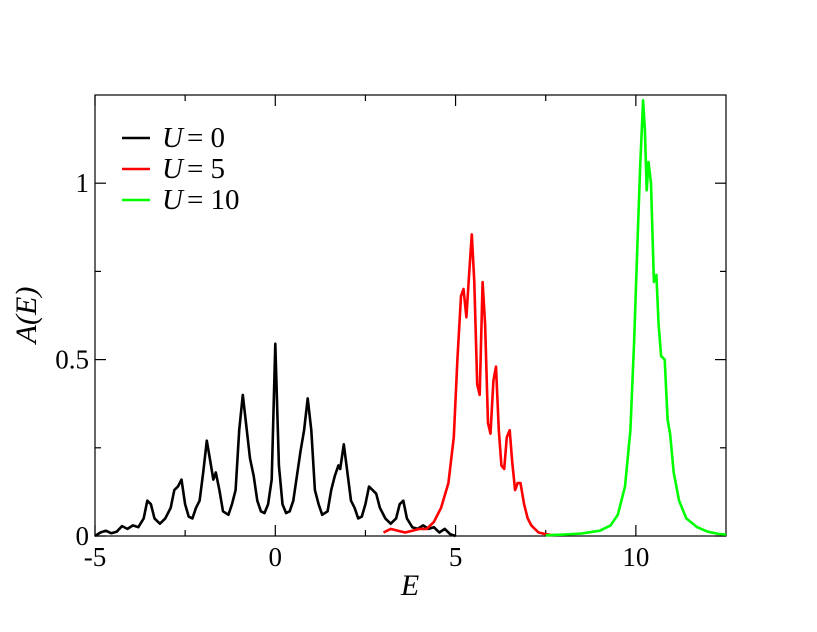 The width and height of the screenshot is (817, 632). What do you see at coordinates (635, 557) in the screenshot?
I see `x-tick-label: 10` at bounding box center [635, 557].